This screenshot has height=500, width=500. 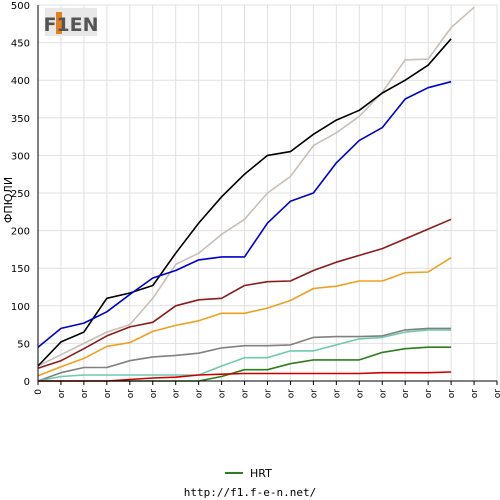 What do you see at coordinates (250, 492) in the screenshot?
I see `footer-url: http://f1.f-e-n.net/` at bounding box center [250, 492].